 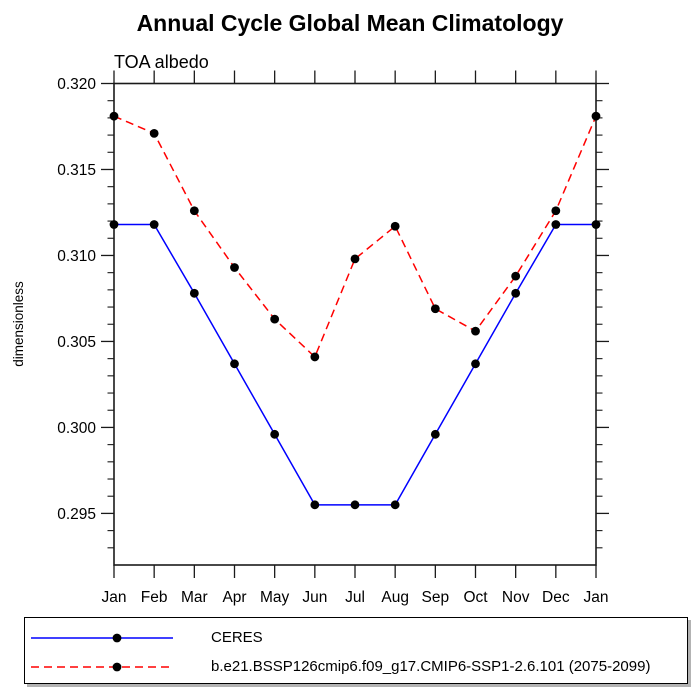 I want to click on x-tick-label: May, so click(x=275, y=597).